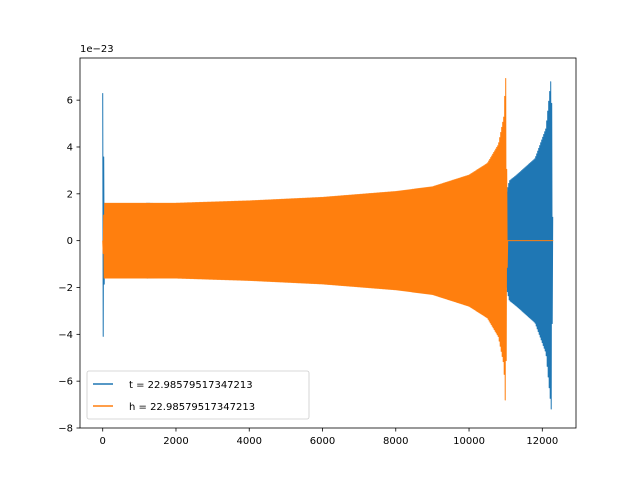 The image size is (640, 480). Describe the element at coordinates (70, 101) in the screenshot. I see `y-tick-label: 6` at that location.